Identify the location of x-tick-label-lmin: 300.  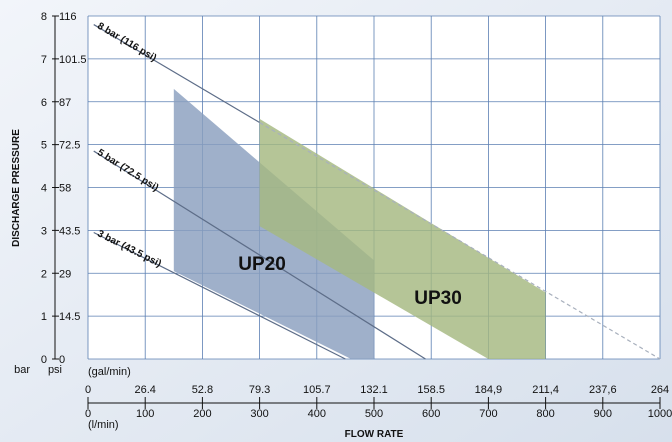
(259, 414).